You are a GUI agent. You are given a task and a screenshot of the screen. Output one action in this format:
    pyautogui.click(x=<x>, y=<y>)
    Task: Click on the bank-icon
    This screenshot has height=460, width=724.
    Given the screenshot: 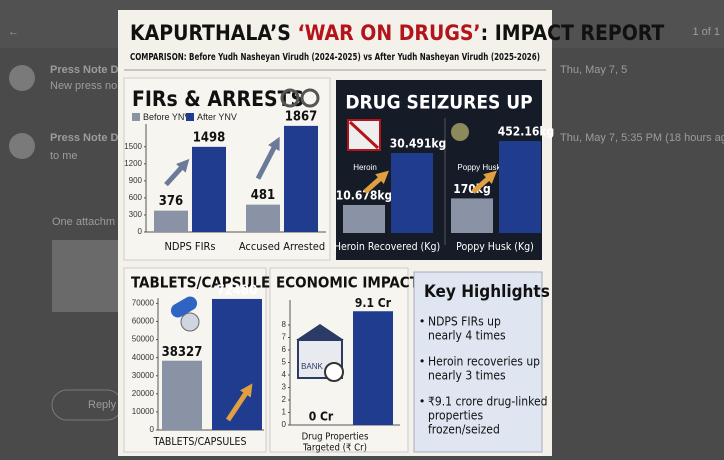 What is the action you would take?
    pyautogui.click(x=320, y=332)
    